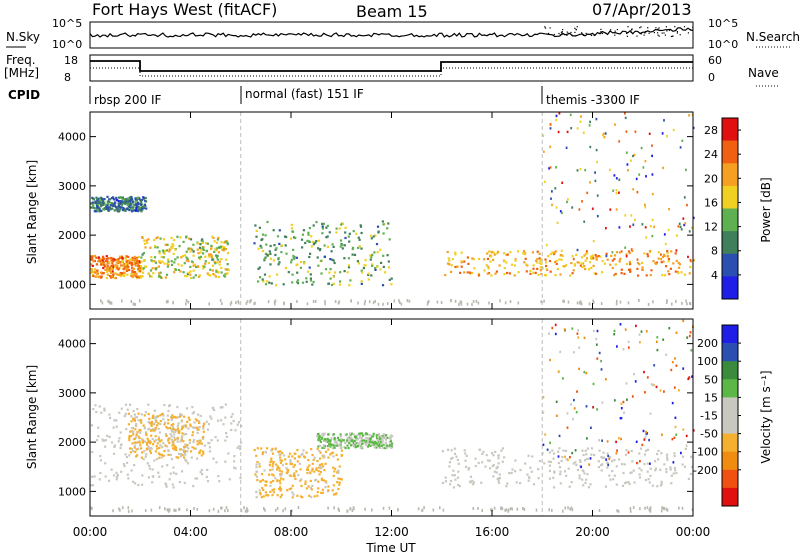 The image size is (800, 554). What do you see at coordinates (32, 417) in the screenshot?
I see `velocity-y-label: Slant Range [km]` at bounding box center [32, 417].